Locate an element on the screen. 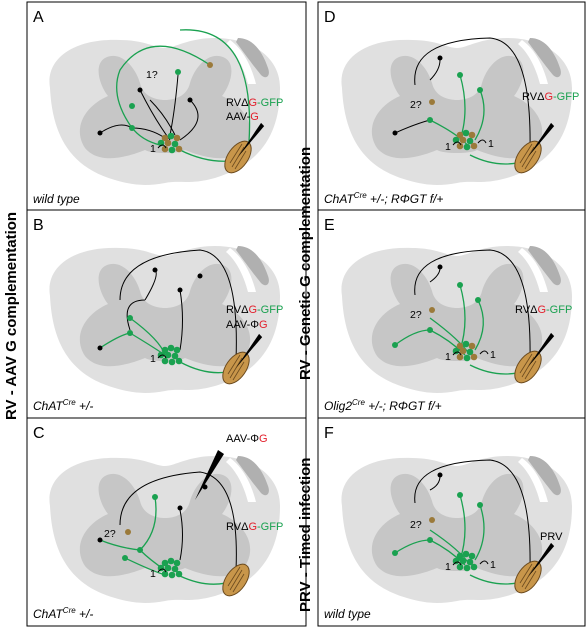 Image resolution: width=587 pixels, height=629 pixels. spinal-cord is located at coordinates (456, 111).